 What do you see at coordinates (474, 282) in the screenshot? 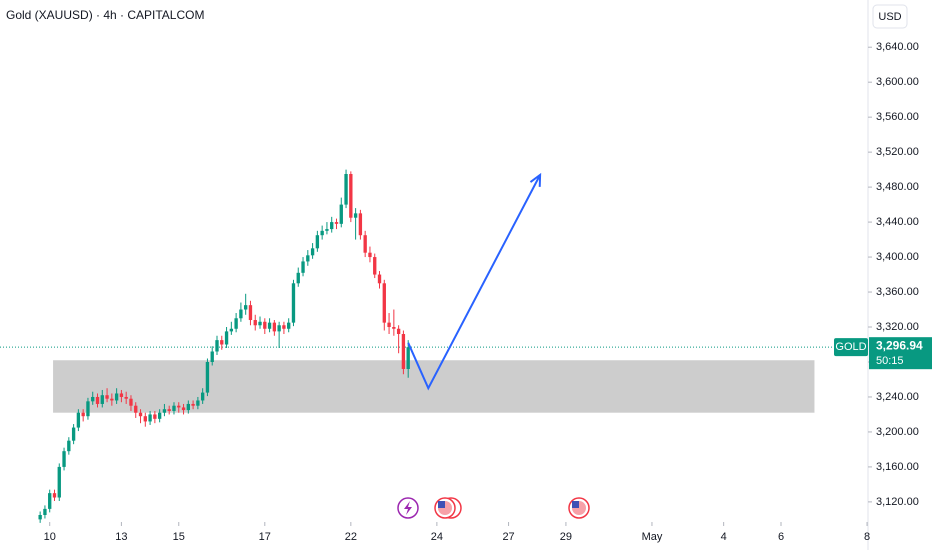
I see `projection-path` at bounding box center [474, 282].